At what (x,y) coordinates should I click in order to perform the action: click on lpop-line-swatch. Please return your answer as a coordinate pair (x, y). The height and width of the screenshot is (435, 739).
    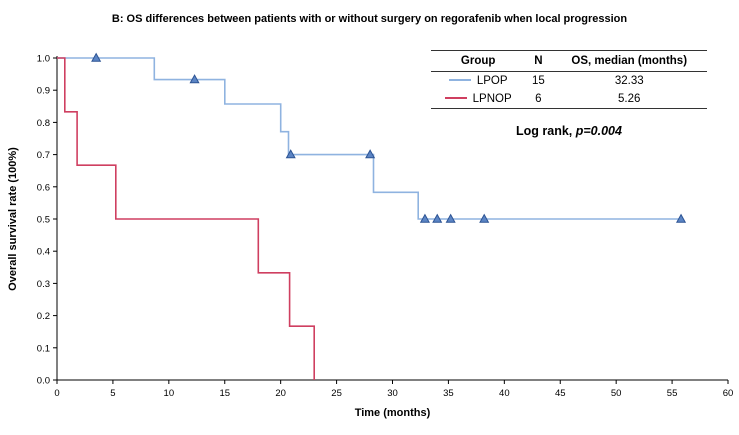
    Looking at the image, I should click on (459, 79).